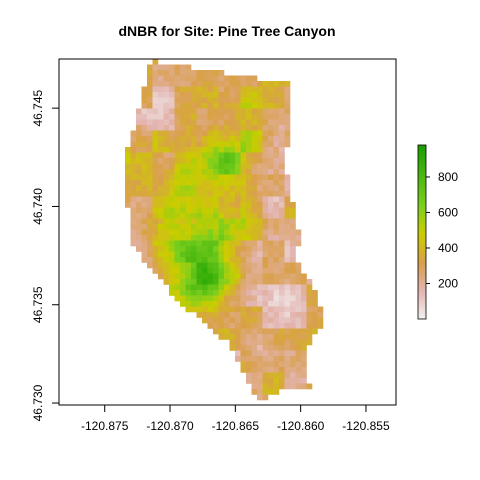 This screenshot has width=480, height=480. I want to click on x-tick-label: -120.860, so click(301, 426).